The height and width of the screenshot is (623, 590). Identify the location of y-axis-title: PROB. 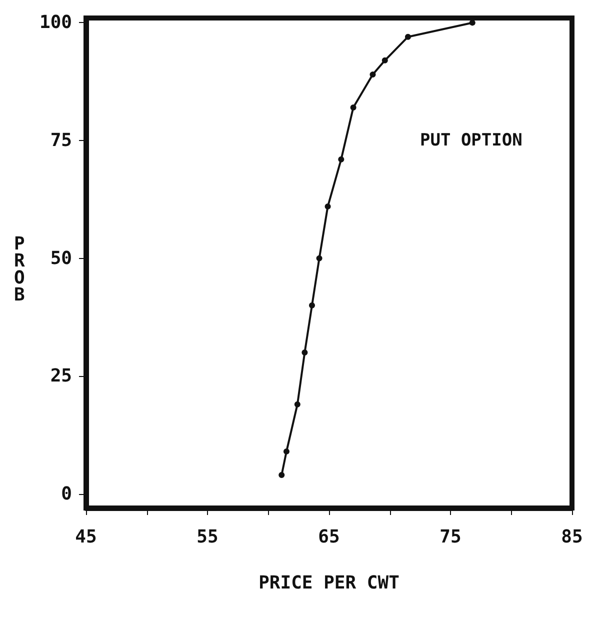
(19, 270).